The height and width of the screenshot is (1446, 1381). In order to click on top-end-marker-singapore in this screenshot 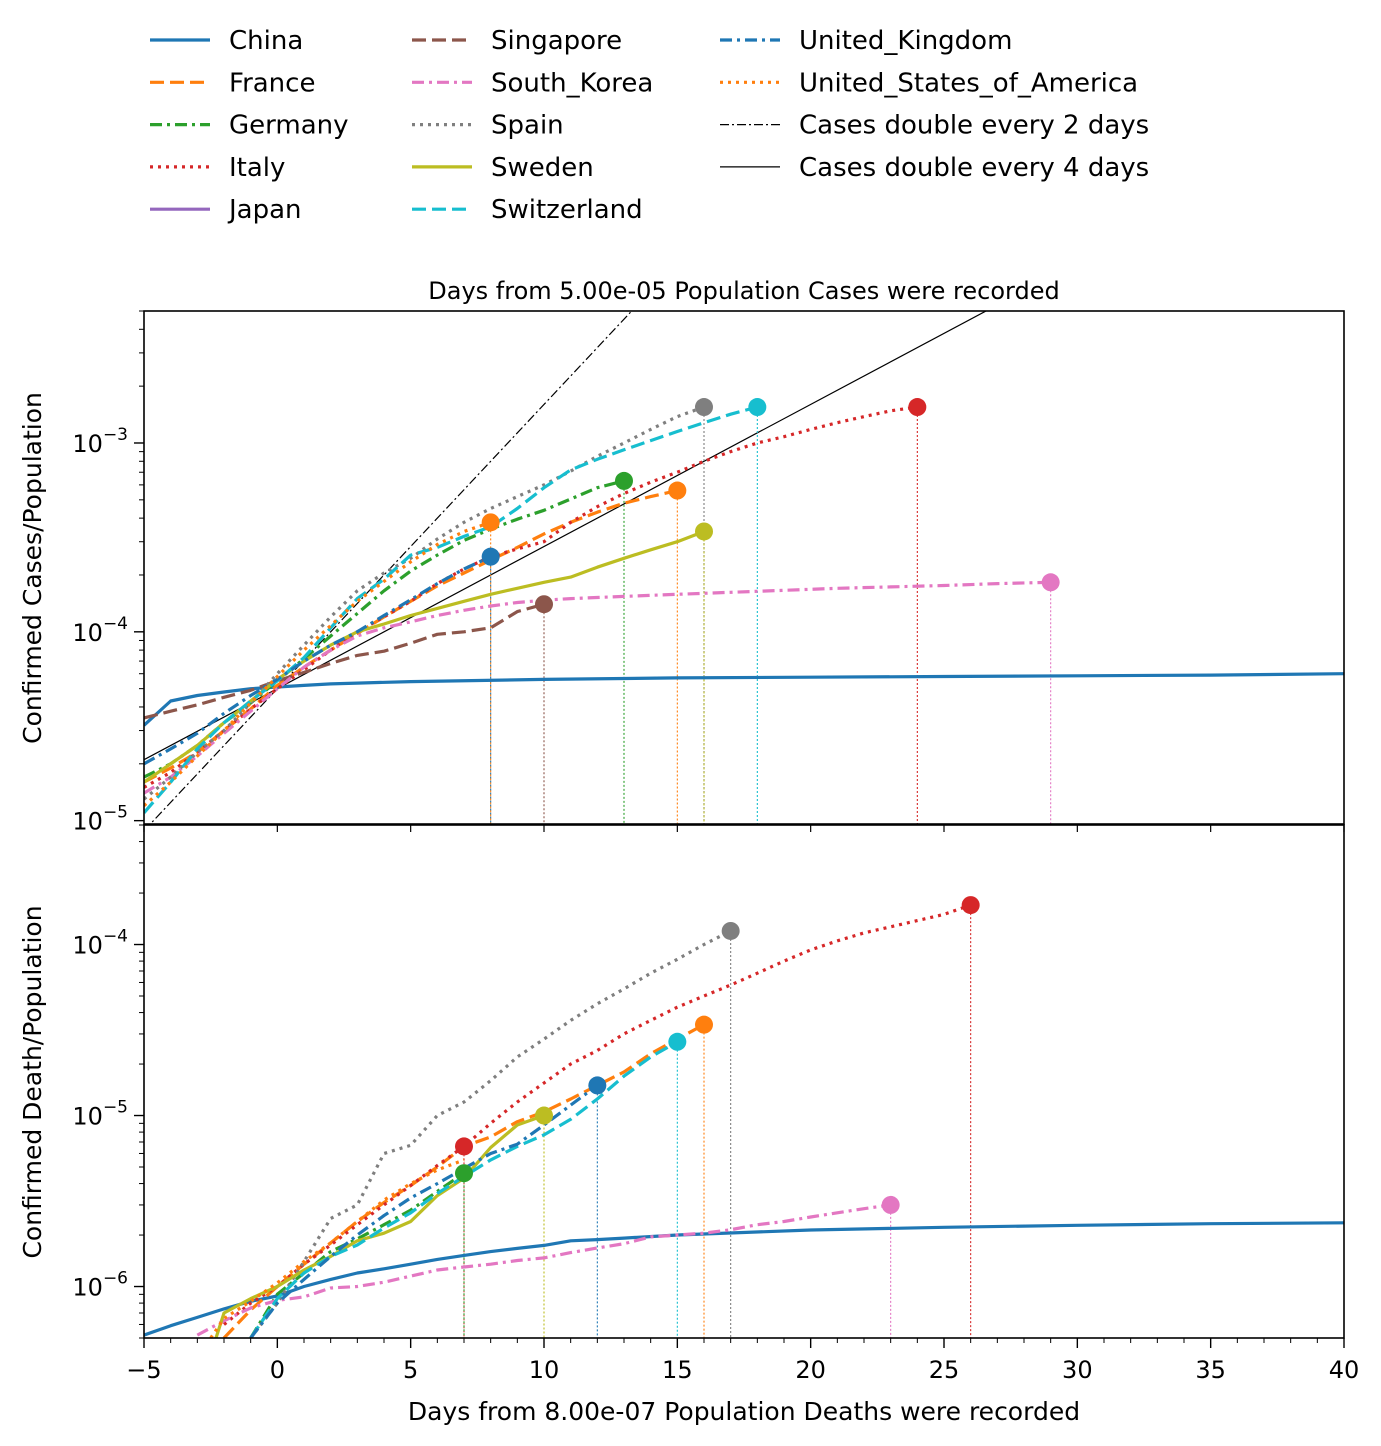, I will do `click(544, 604)`.